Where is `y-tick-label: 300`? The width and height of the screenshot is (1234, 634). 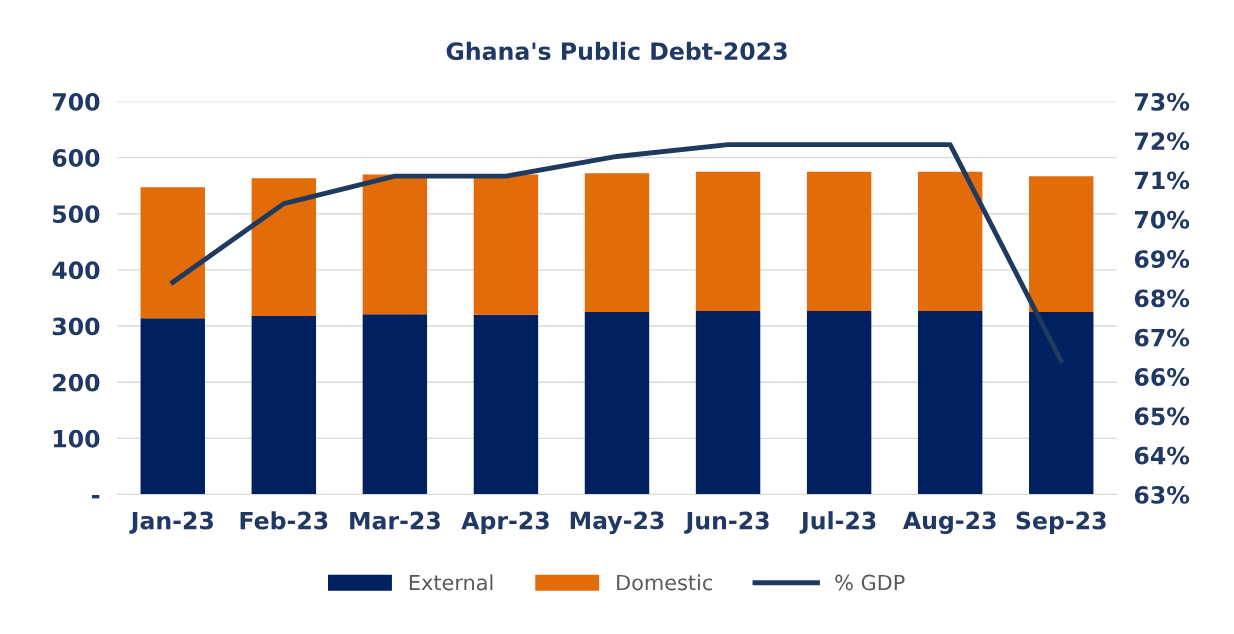
y-tick-label: 300 is located at coordinates (76, 326).